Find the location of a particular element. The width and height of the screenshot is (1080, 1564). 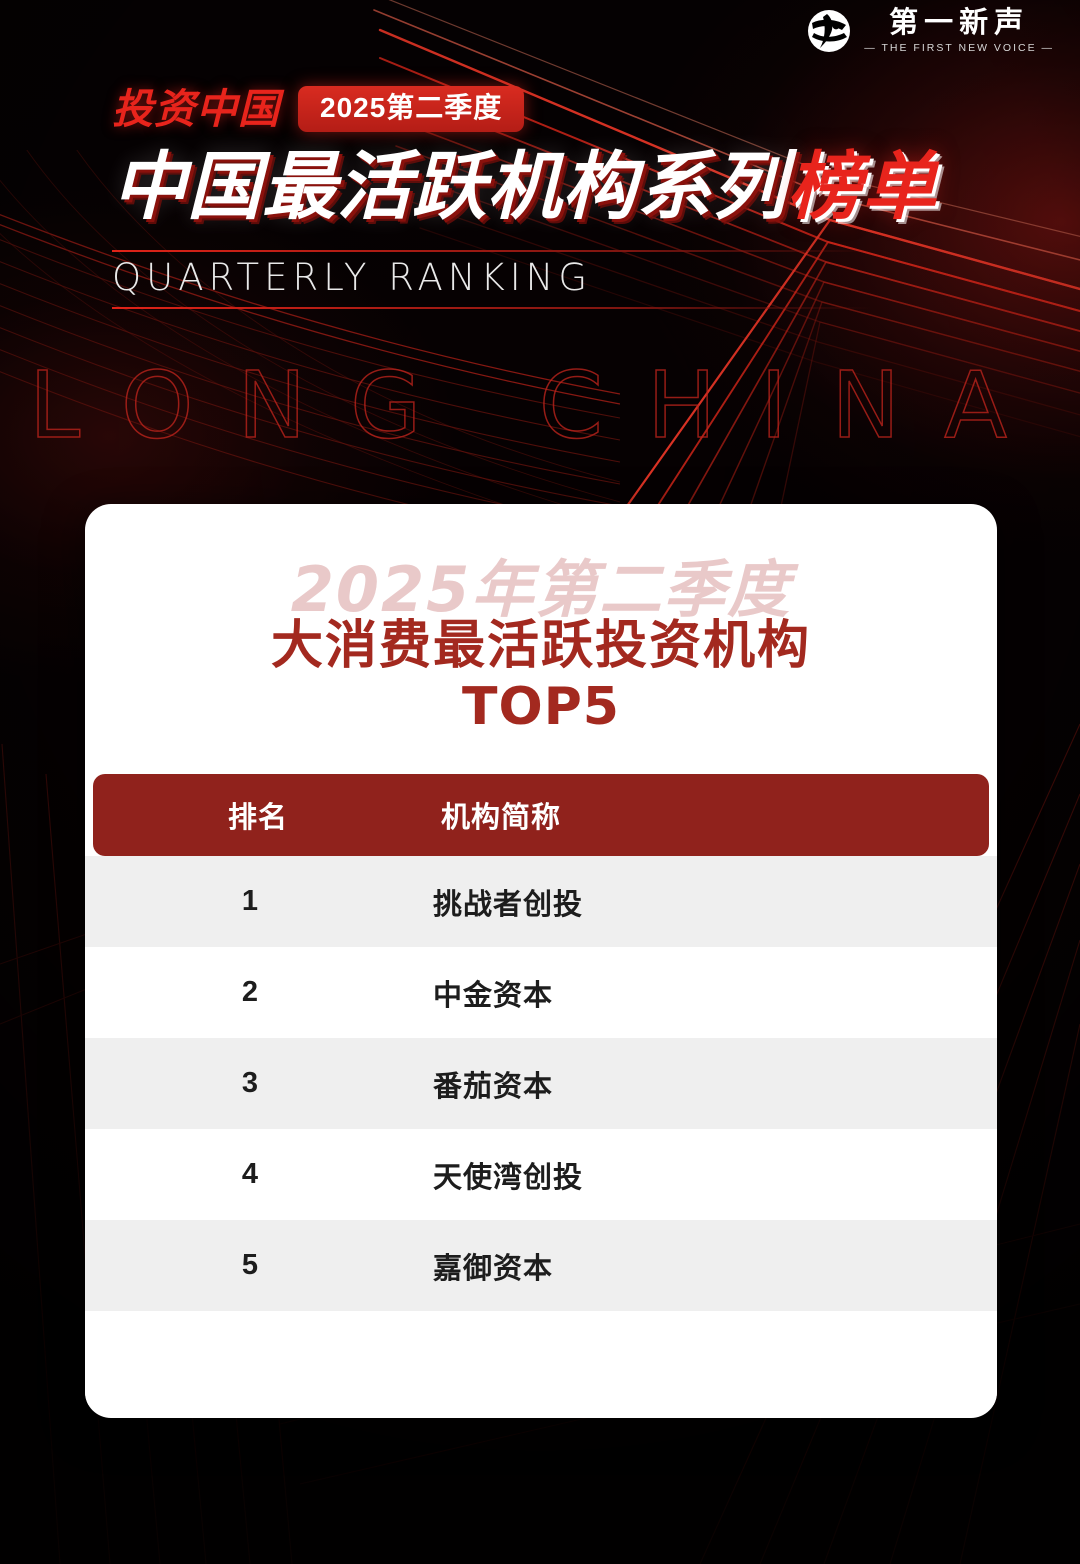

globe-swoosh-icon is located at coordinates (829, 31).